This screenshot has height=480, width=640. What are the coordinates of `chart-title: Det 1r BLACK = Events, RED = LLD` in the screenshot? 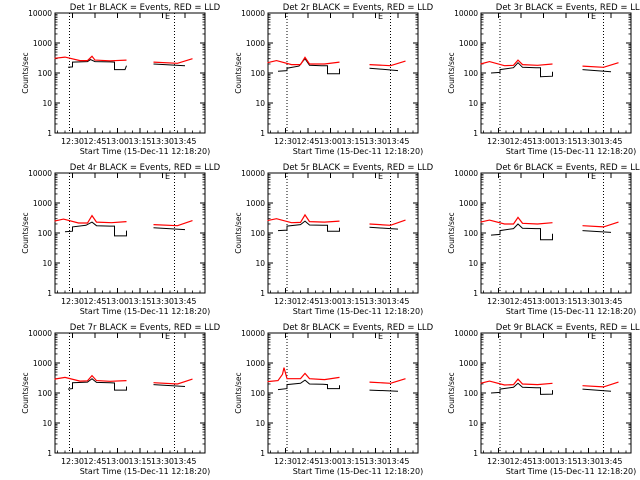 It's located at (145, 8).